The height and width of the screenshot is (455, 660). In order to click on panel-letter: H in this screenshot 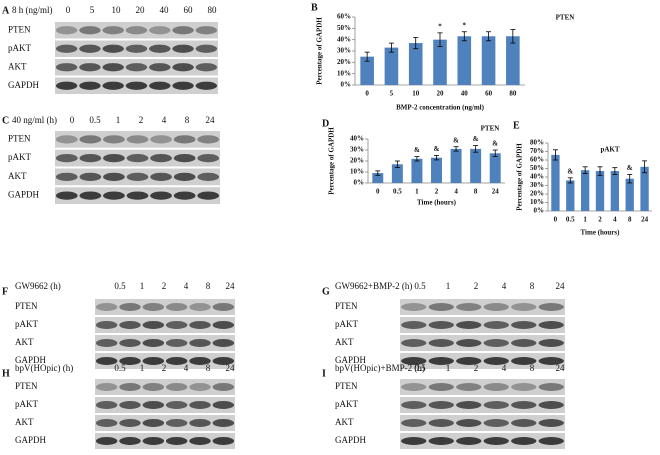, I will do `click(6, 373)`.